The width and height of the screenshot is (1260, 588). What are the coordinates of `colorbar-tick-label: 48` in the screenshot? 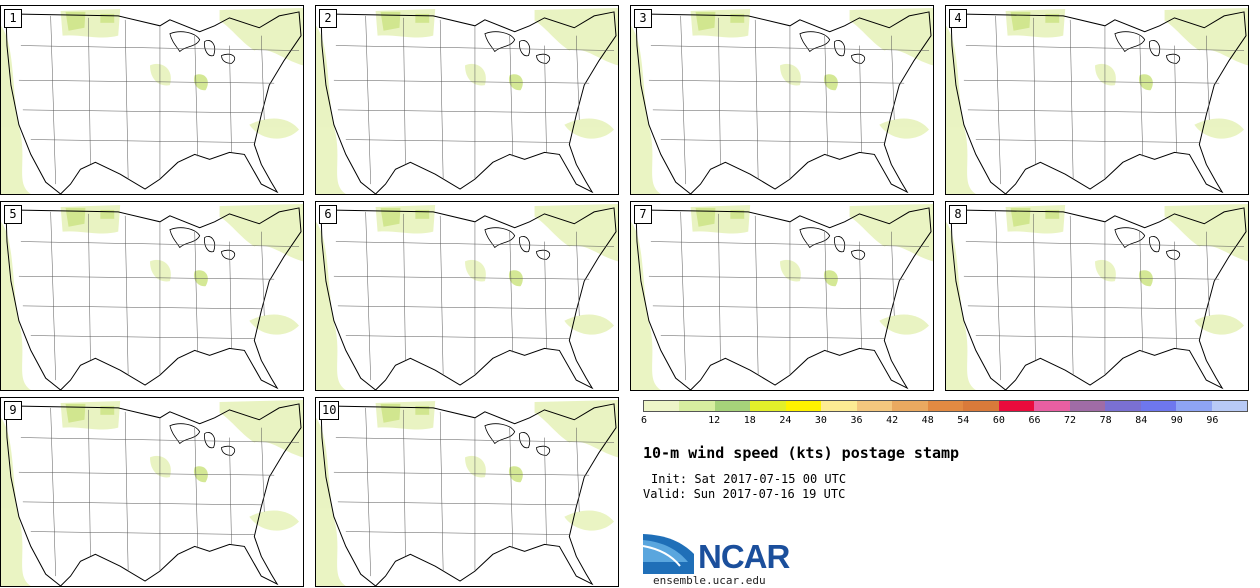 It's located at (927, 420).